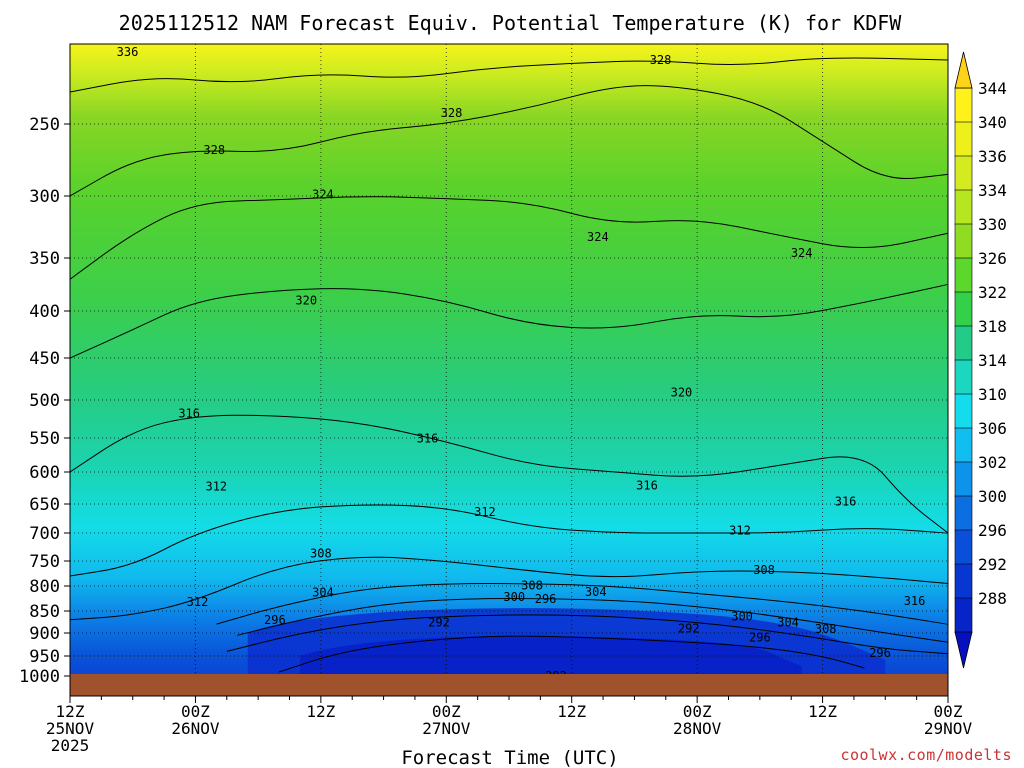 This screenshot has height=768, width=1024. I want to click on contour-label: 292, so click(439, 622).